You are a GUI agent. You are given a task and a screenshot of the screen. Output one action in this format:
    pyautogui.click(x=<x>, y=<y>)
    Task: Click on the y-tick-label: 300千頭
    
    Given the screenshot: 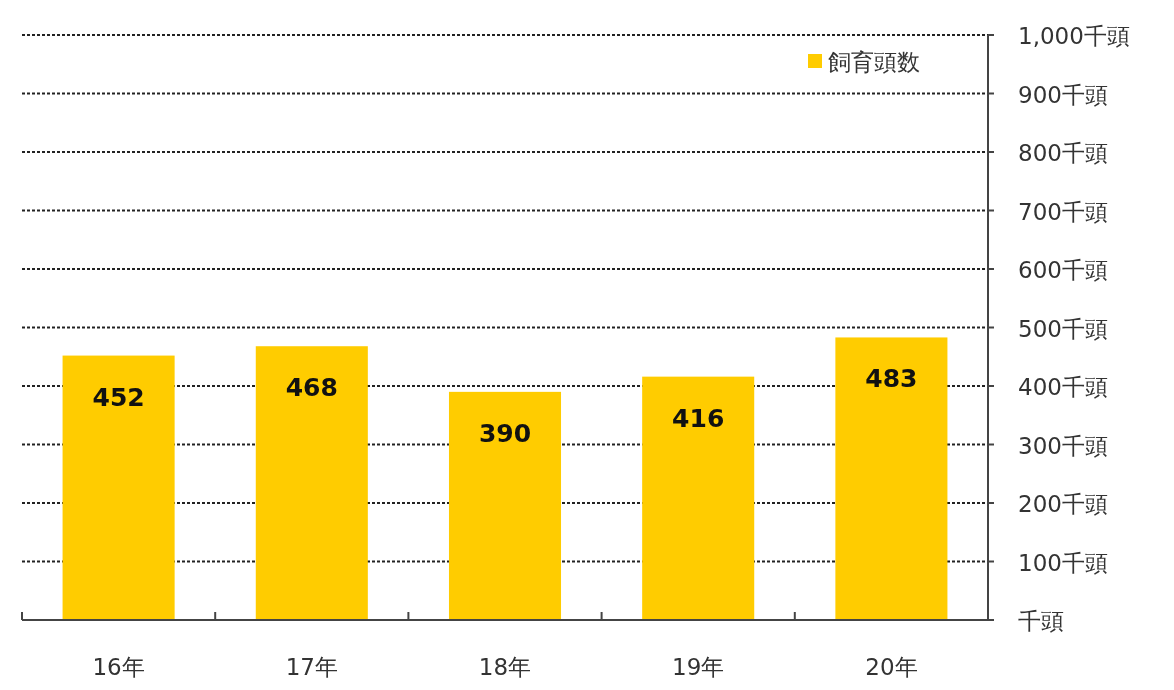 What is the action you would take?
    pyautogui.click(x=1063, y=445)
    